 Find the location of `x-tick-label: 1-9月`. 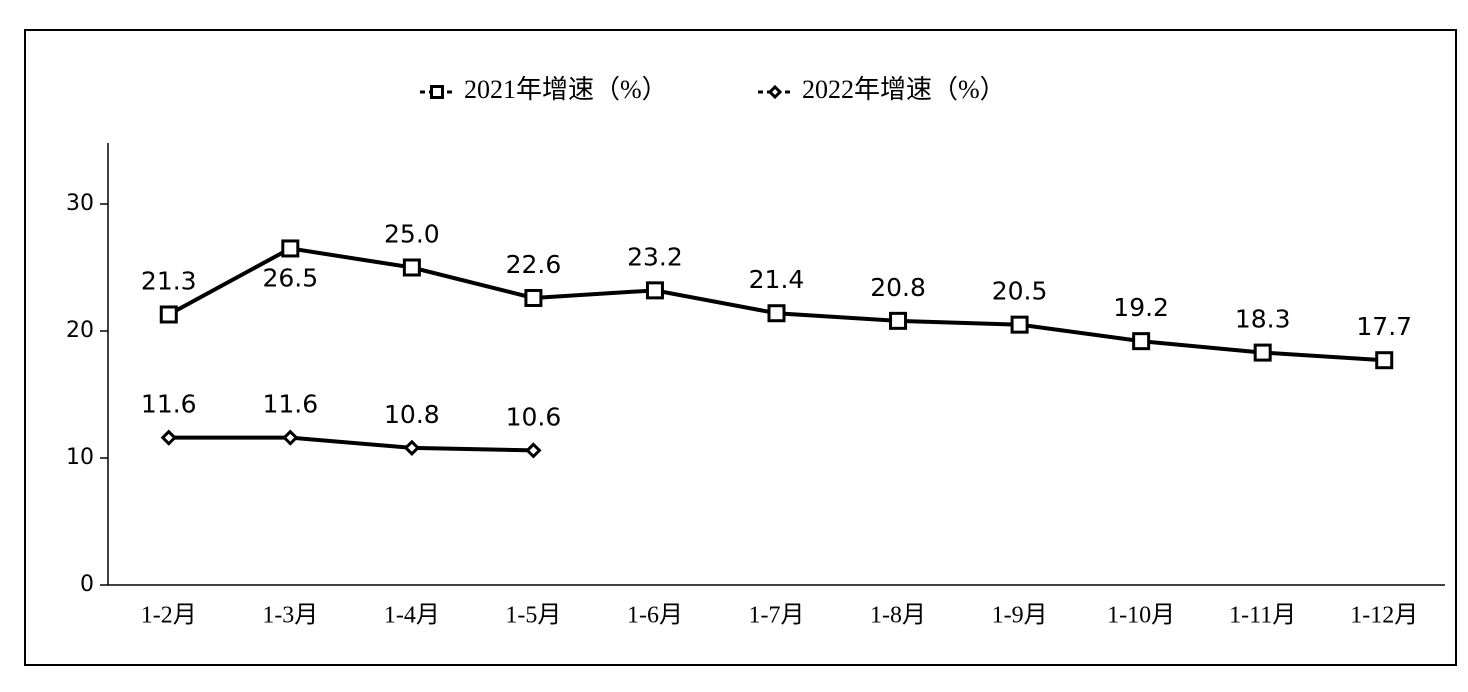

x-tick-label: 1-9月 is located at coordinates (1020, 616).